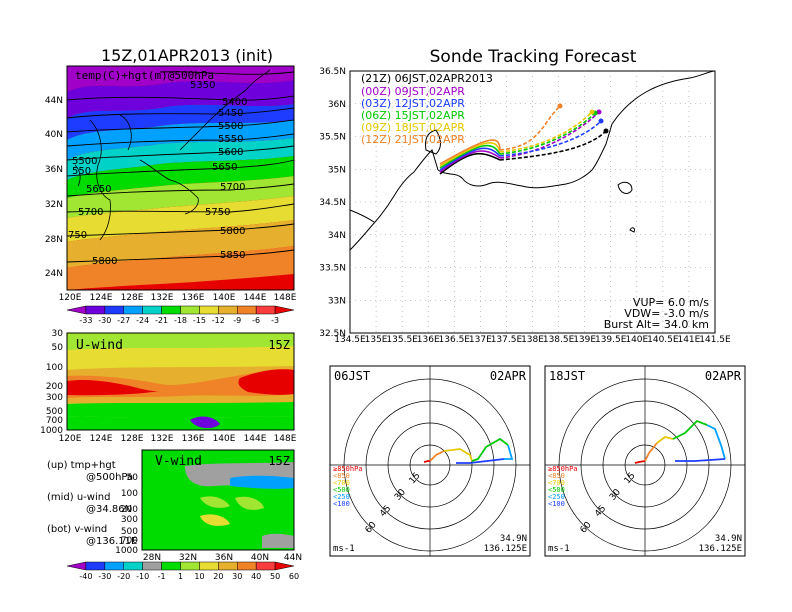 The image size is (792, 612). I want to click on lat-tick: 32.5N, so click(332, 334).